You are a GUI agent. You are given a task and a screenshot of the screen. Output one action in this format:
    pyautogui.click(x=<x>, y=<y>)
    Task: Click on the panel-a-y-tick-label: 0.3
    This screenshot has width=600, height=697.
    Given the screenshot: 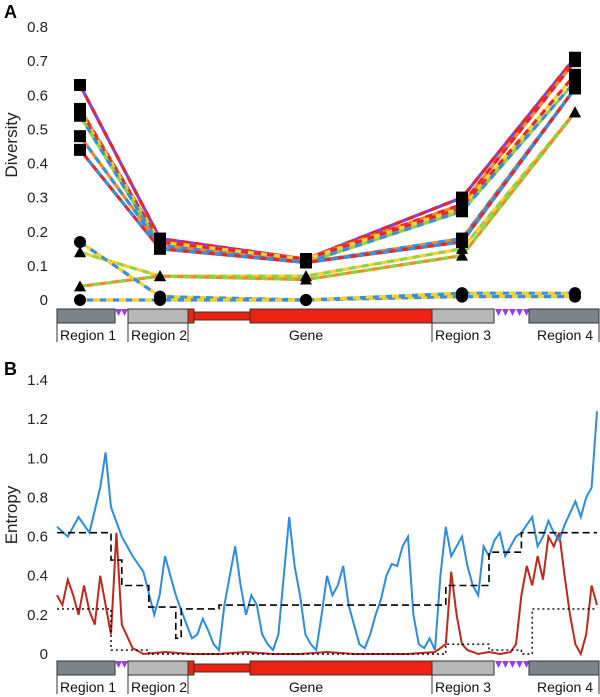 What is the action you would take?
    pyautogui.click(x=37, y=198)
    